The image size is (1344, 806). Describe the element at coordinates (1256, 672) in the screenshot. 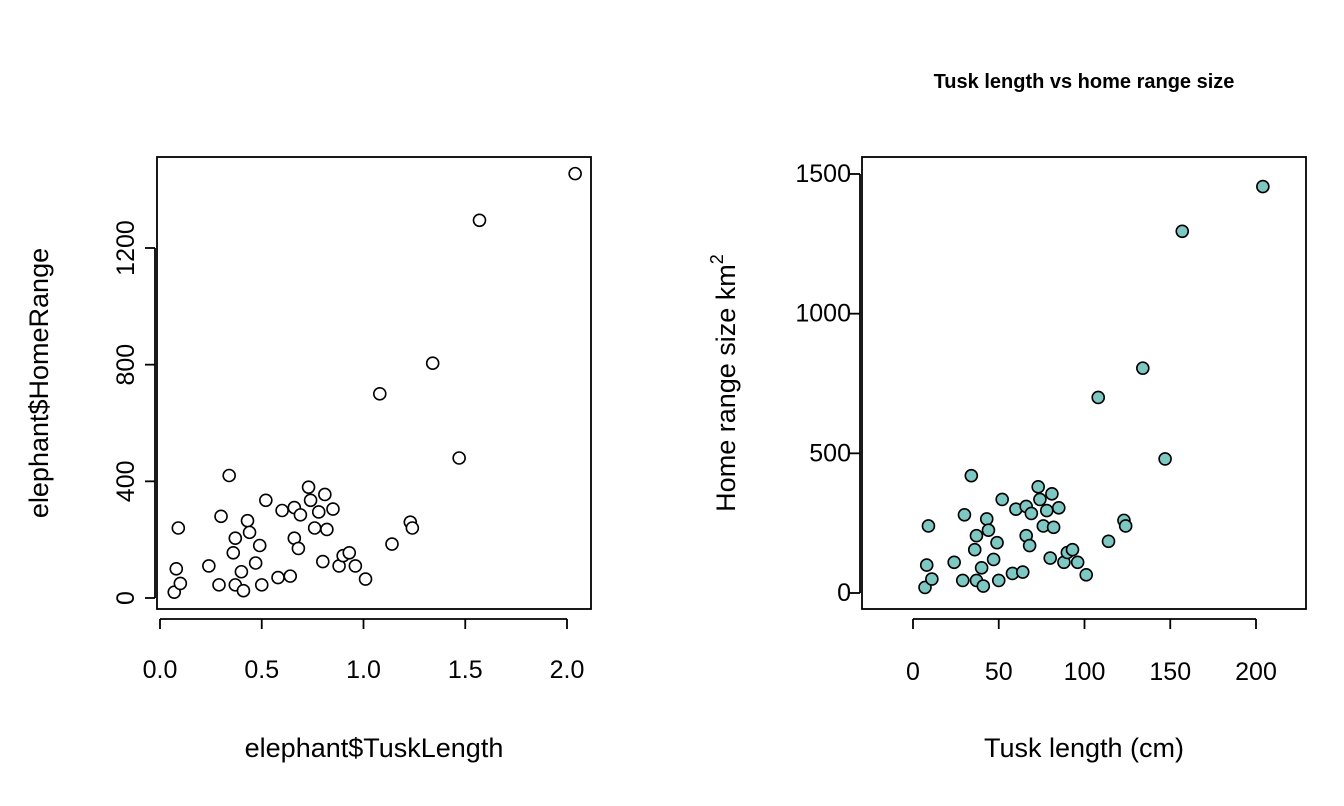

I see `x-tick-label: 200` at that location.